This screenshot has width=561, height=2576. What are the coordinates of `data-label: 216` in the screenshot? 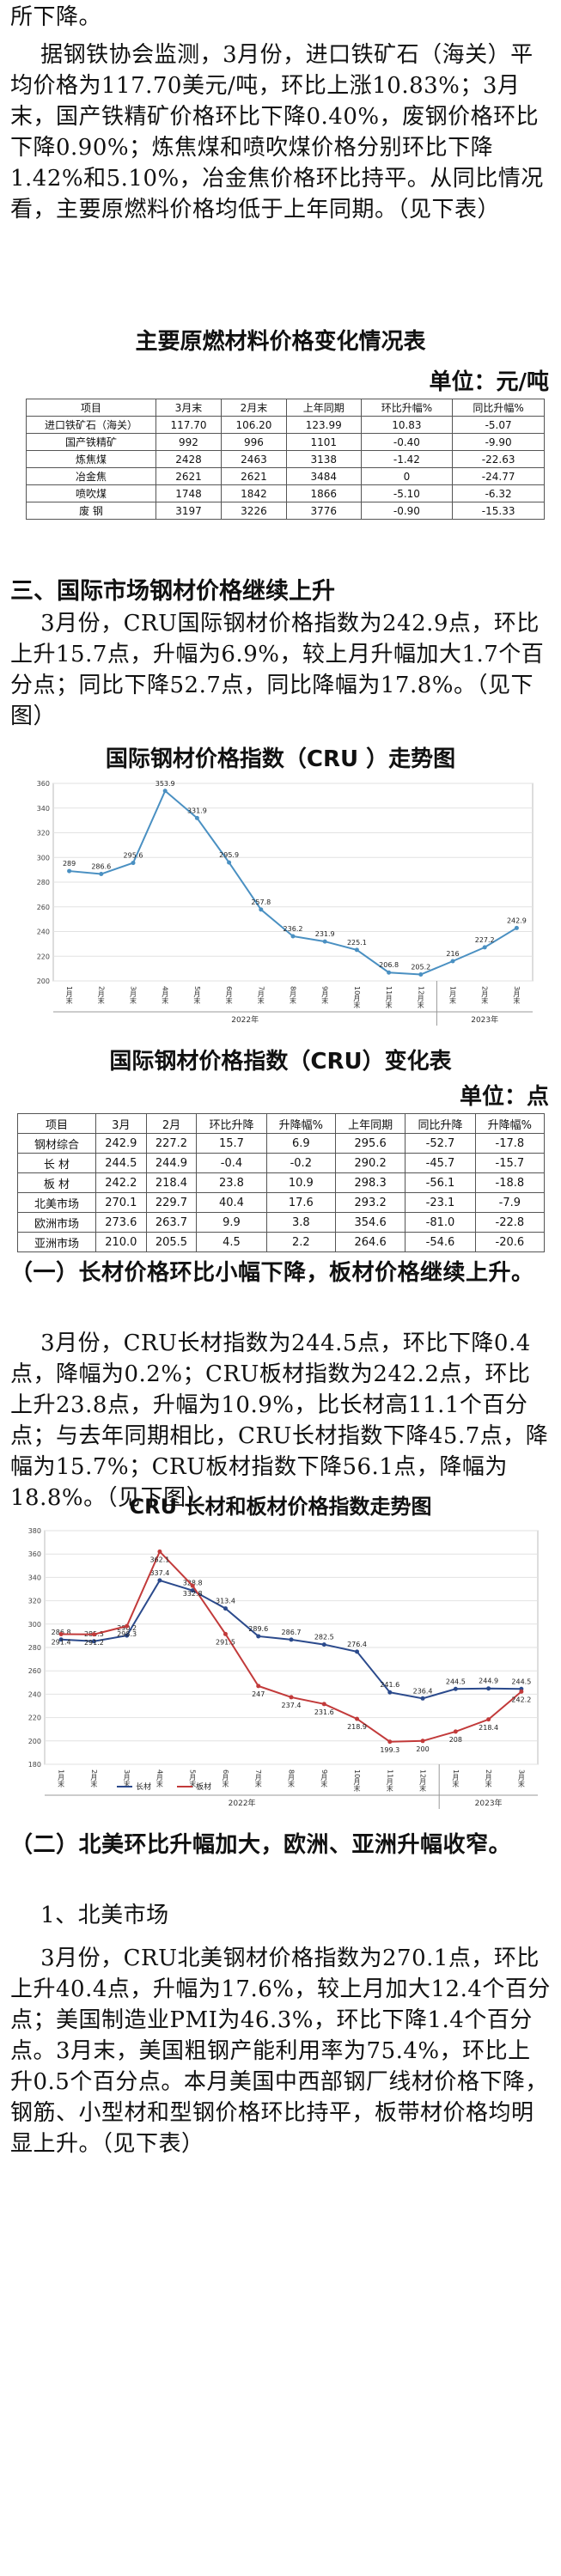 It's located at (452, 954).